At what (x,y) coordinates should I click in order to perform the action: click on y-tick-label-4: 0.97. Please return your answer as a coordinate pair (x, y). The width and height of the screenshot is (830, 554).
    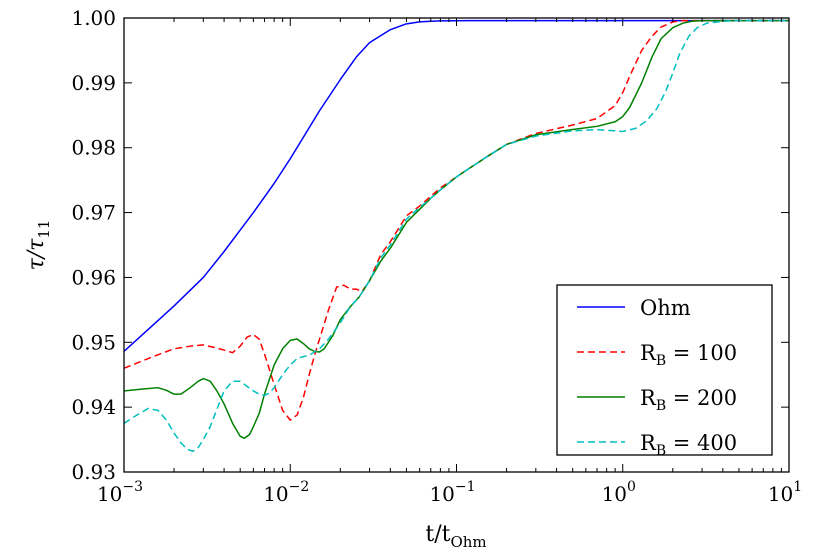
    Looking at the image, I should click on (93, 213).